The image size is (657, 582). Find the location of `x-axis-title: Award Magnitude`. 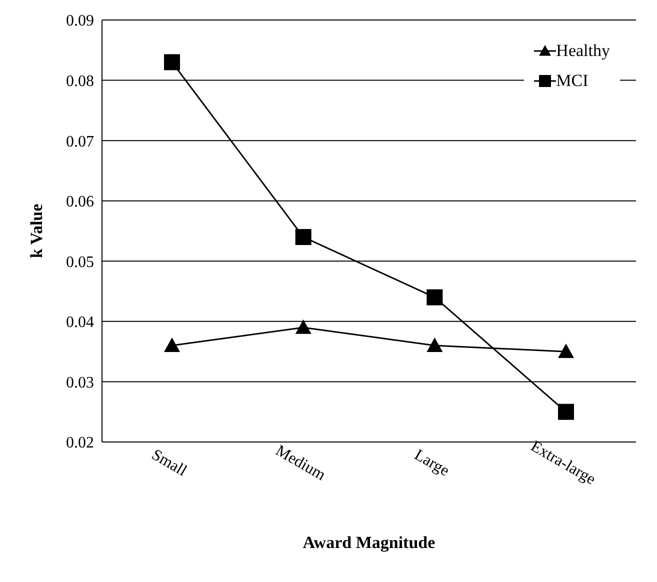

x-axis-title: Award Magnitude is located at coordinates (369, 542).